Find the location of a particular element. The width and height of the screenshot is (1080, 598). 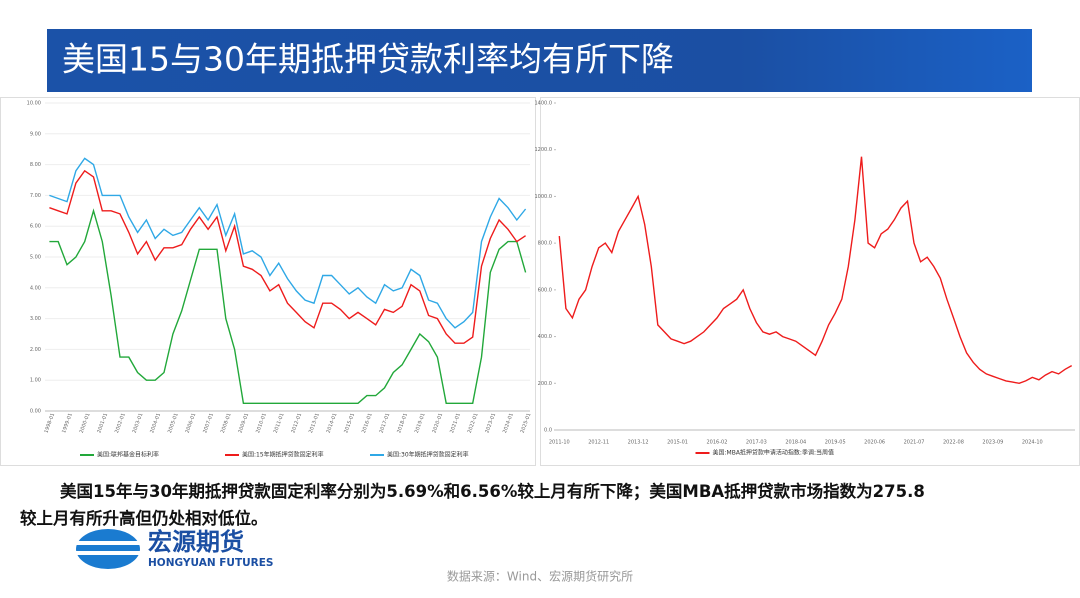

x-tick-label: 2000-01 is located at coordinates (85, 423).